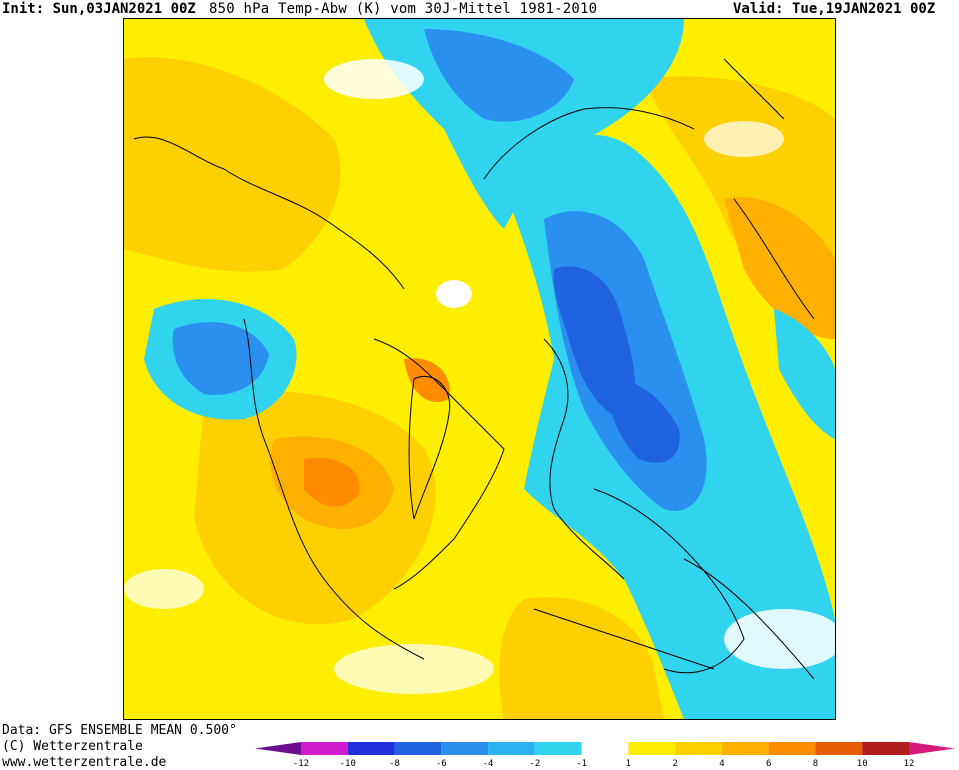  Describe the element at coordinates (394, 764) in the screenshot. I see `legend-tick-label: -8` at that location.